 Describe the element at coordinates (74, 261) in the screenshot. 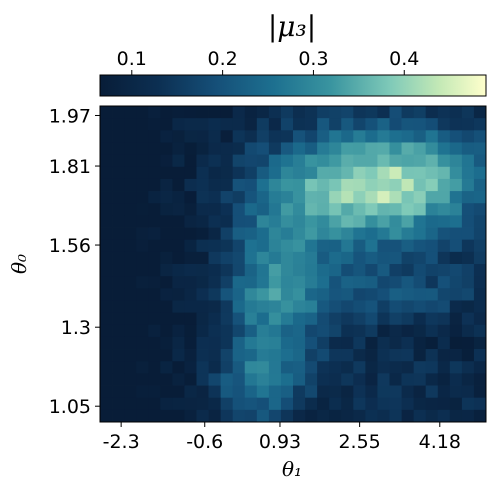

I see `y-axis-ticks: 1.05 1.3 1.56 1.81 1.97` at that location.